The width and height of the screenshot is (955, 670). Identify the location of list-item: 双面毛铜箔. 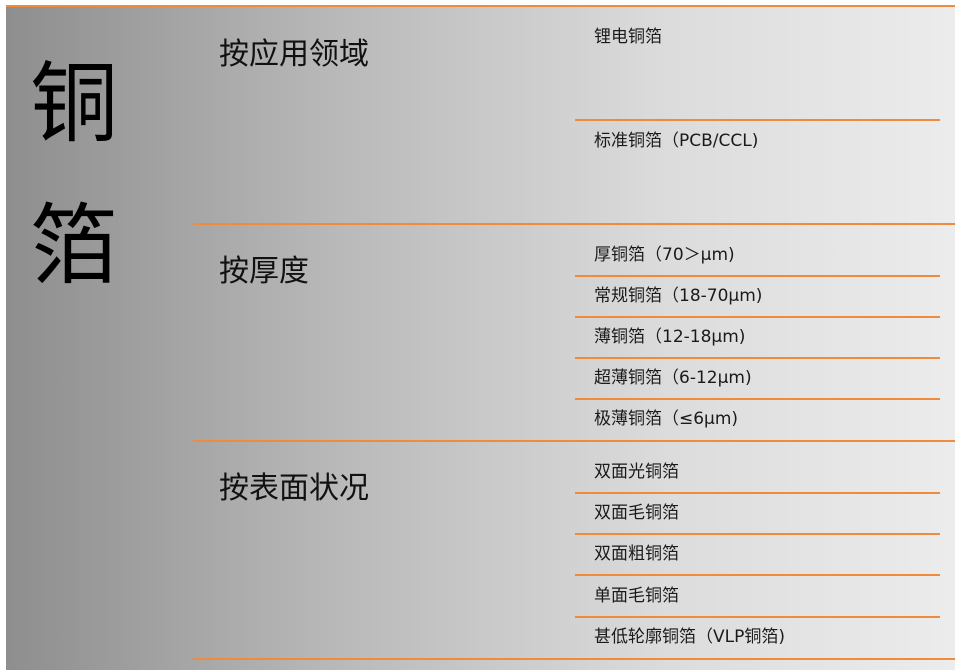
(636, 513).